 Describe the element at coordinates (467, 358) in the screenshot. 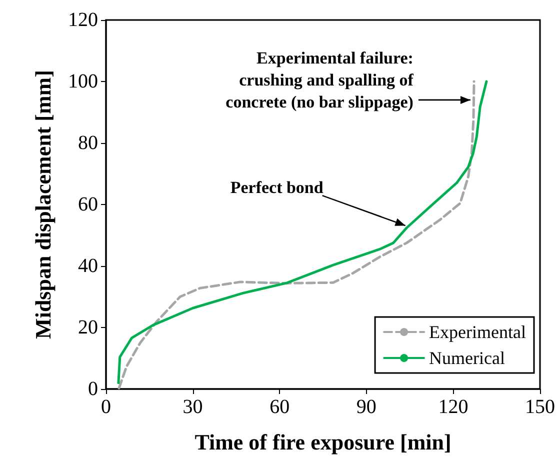

I see `legend-label: Numerical` at that location.